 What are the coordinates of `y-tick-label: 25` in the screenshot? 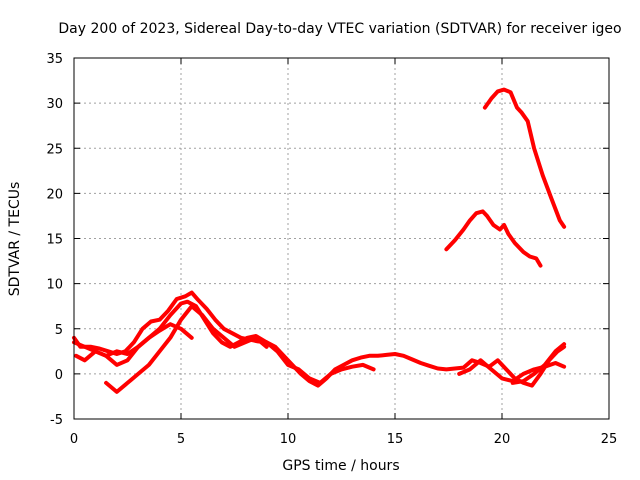 It's located at (54, 149).